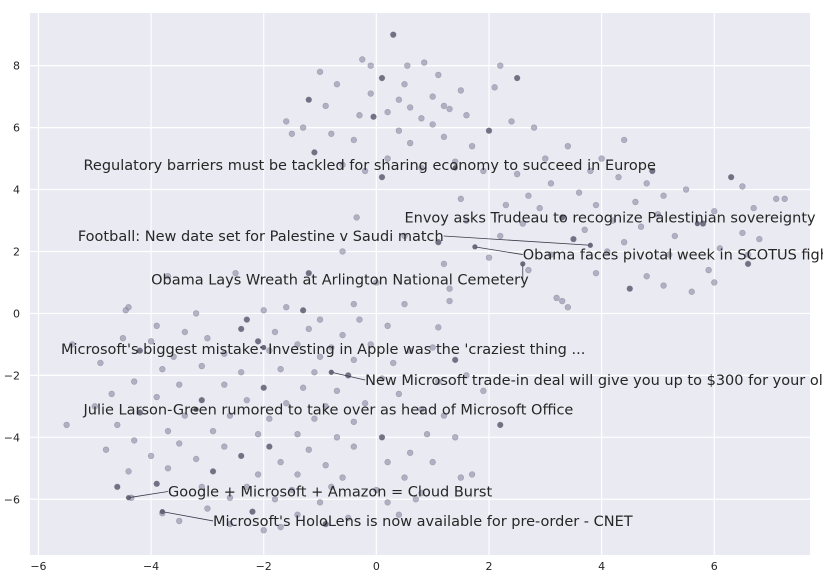 The width and height of the screenshot is (823, 583). What do you see at coordinates (264, 566) in the screenshot?
I see `x-tick-label: −2` at bounding box center [264, 566].